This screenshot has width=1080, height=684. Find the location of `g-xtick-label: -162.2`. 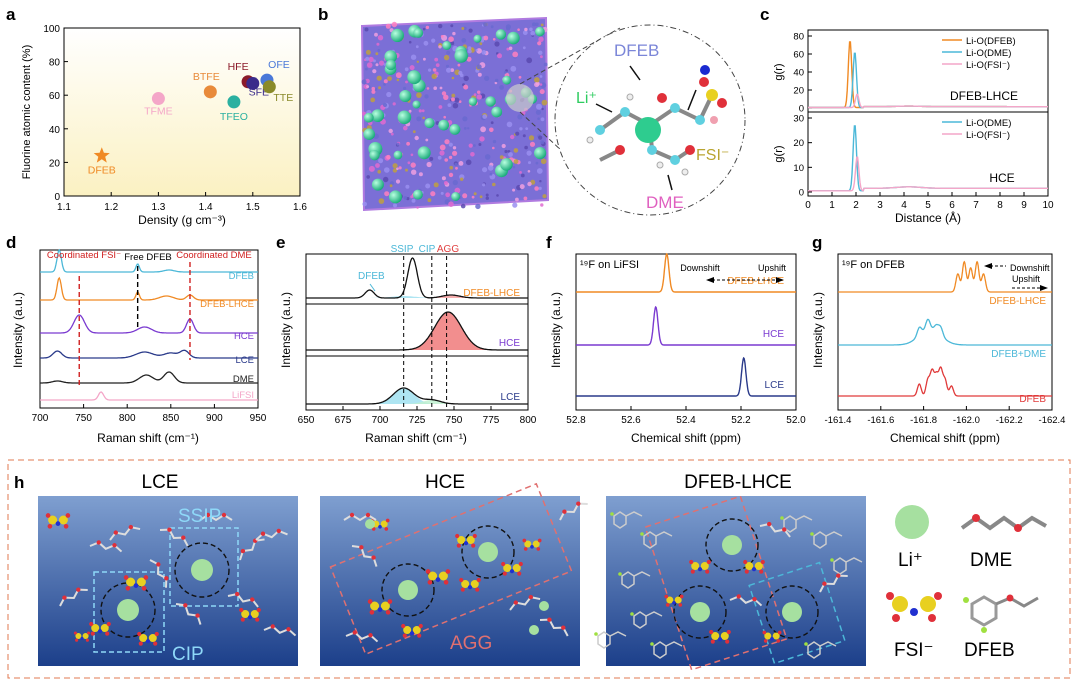

g-xtick-label: -162.2 is located at coordinates (1009, 420).